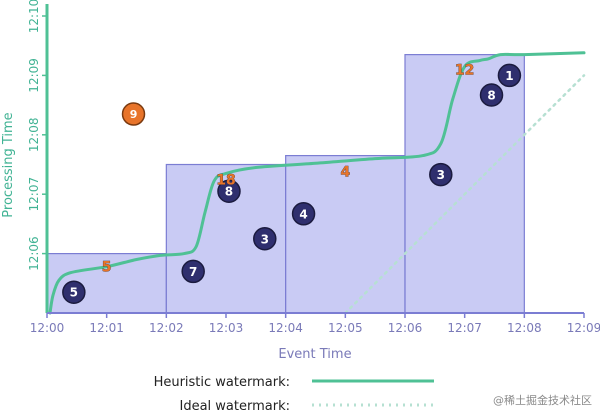 The image size is (600, 412). I want to click on window-result-label: 5, so click(107, 268).